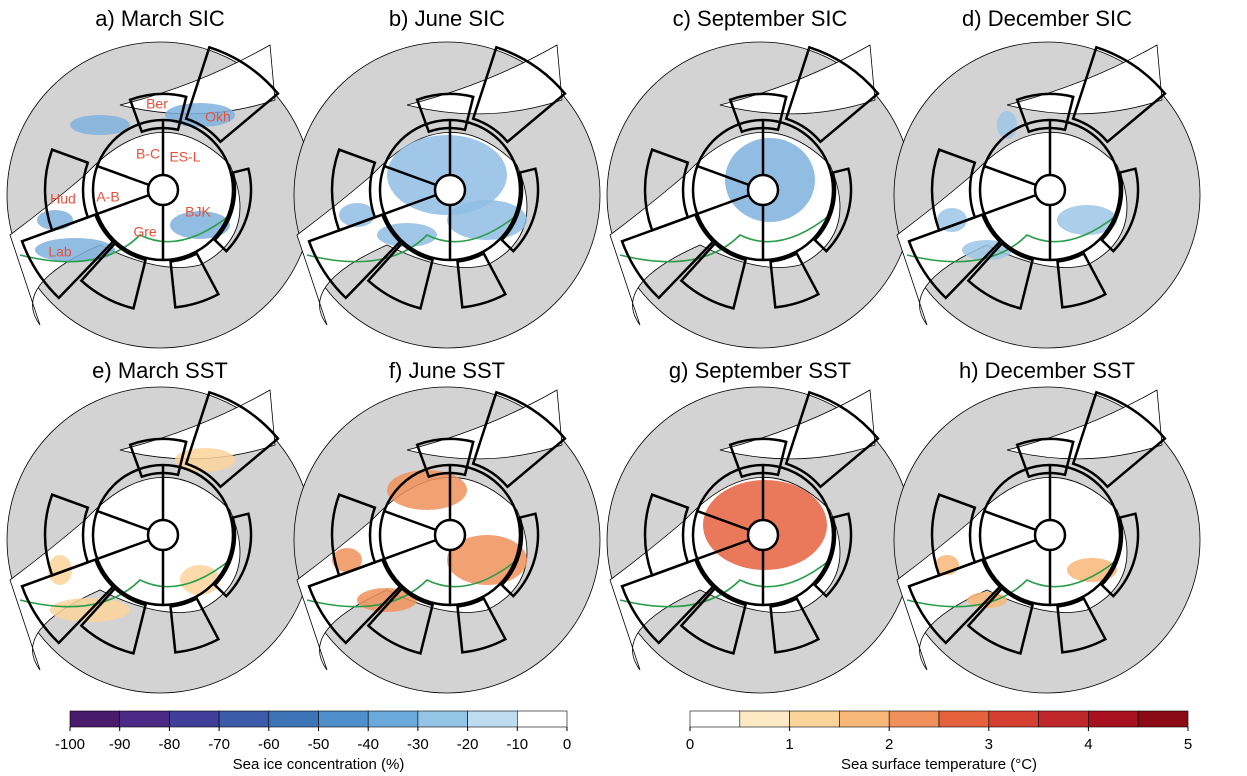 The width and height of the screenshot is (1247, 776). Describe the element at coordinates (939, 764) in the screenshot. I see `colorbar-title: Sea surface temperature (°C)` at that location.